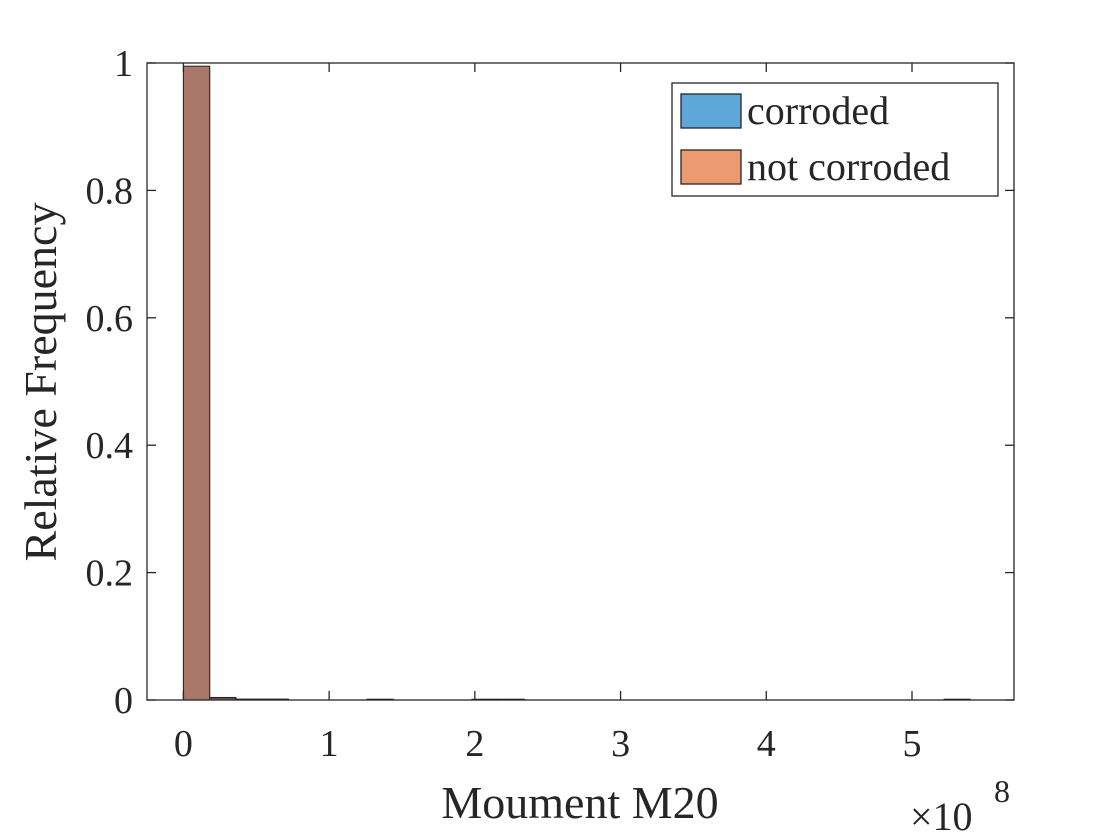  What do you see at coordinates (711, 167) in the screenshot?
I see `legend-swatch-not-corroded` at bounding box center [711, 167].